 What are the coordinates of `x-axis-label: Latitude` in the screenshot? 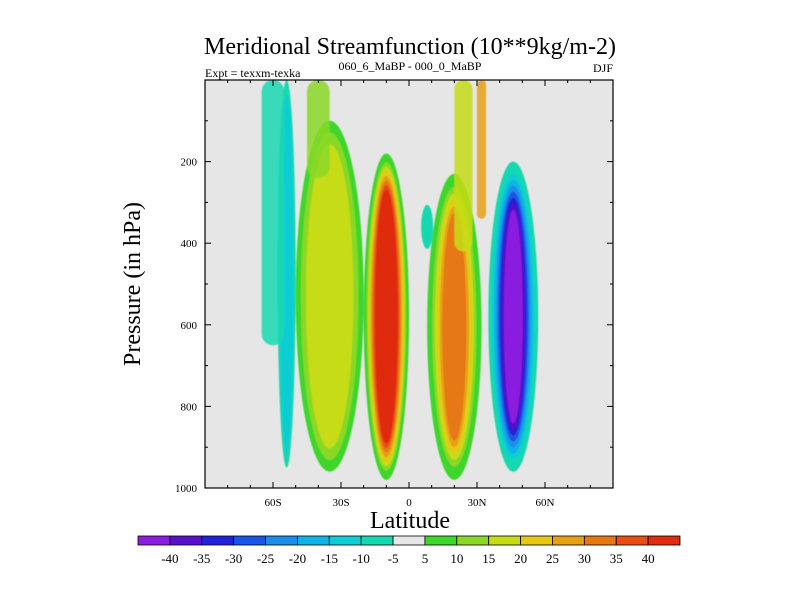 It's located at (410, 521).